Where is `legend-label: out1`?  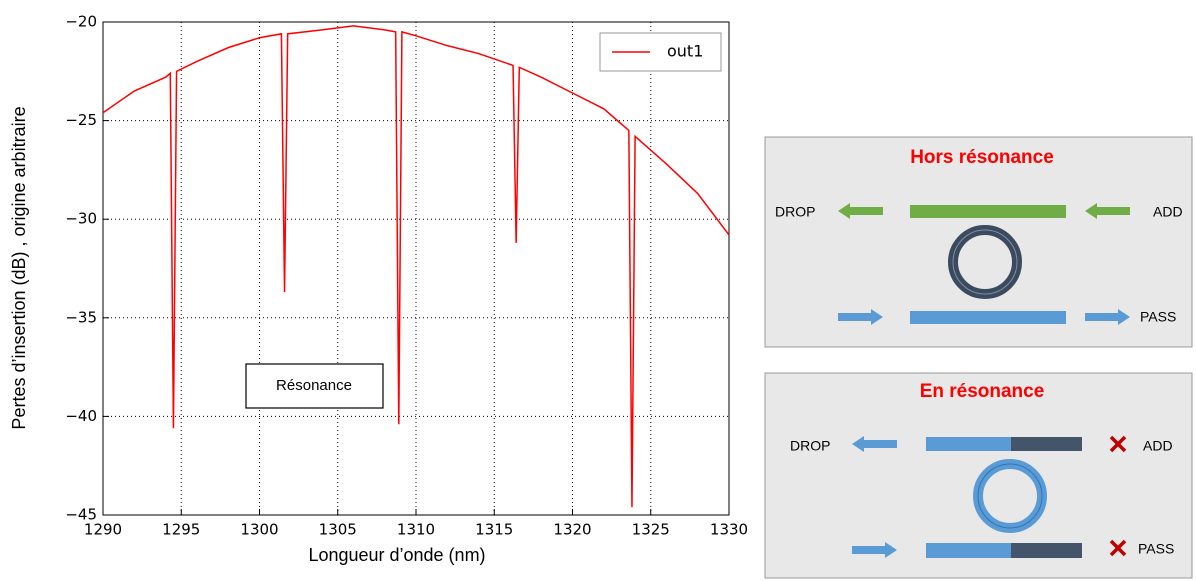
legend-label: out1 is located at coordinates (685, 51).